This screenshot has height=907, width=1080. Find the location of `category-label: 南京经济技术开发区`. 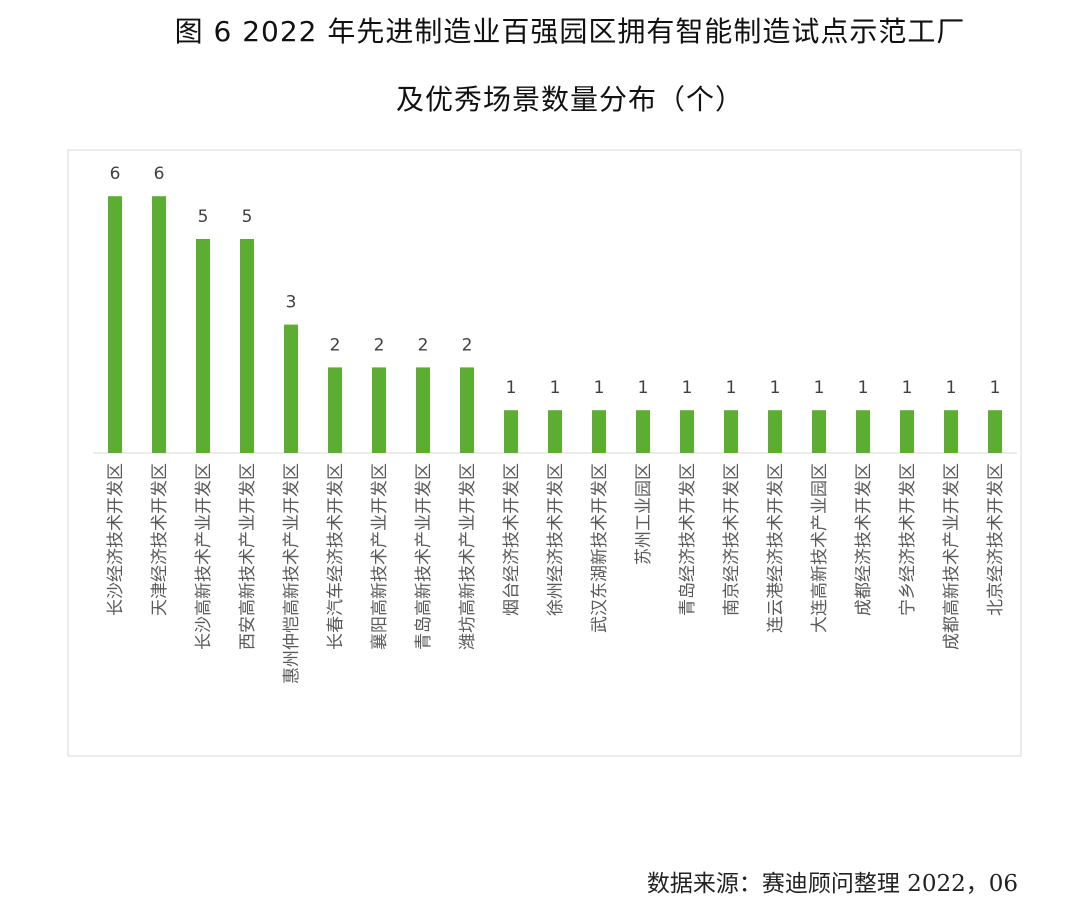

category-label: 南京经济技术开发区 is located at coordinates (732, 539).